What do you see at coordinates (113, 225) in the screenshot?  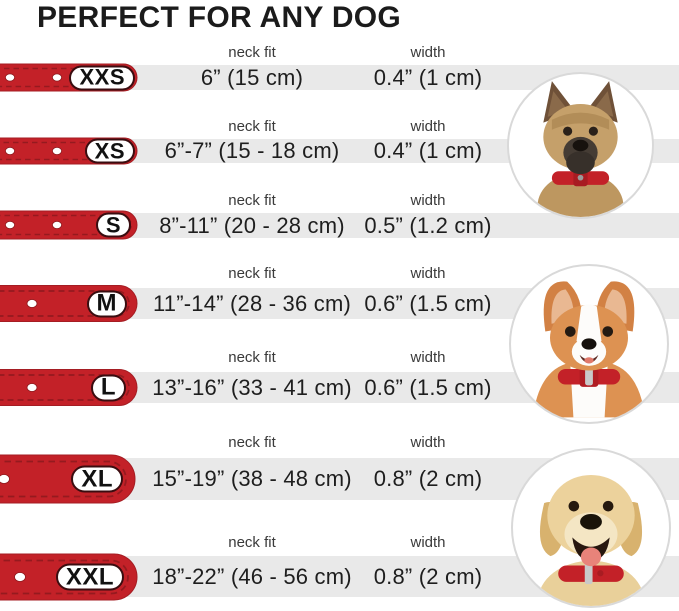 I see `size-badge-s: S` at bounding box center [113, 225].